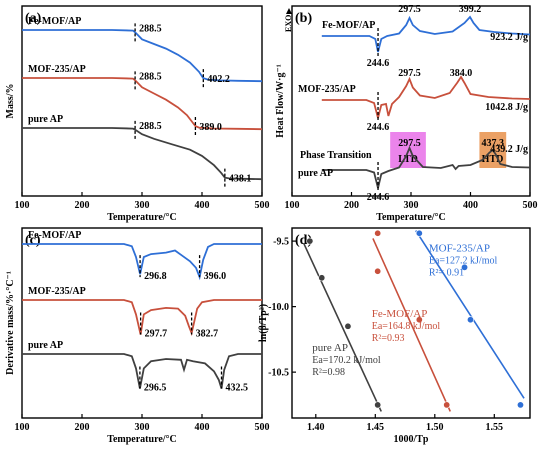 The height and width of the screenshot is (456, 550). I want to click on x-tick-label-b: 400, so click(470, 205).